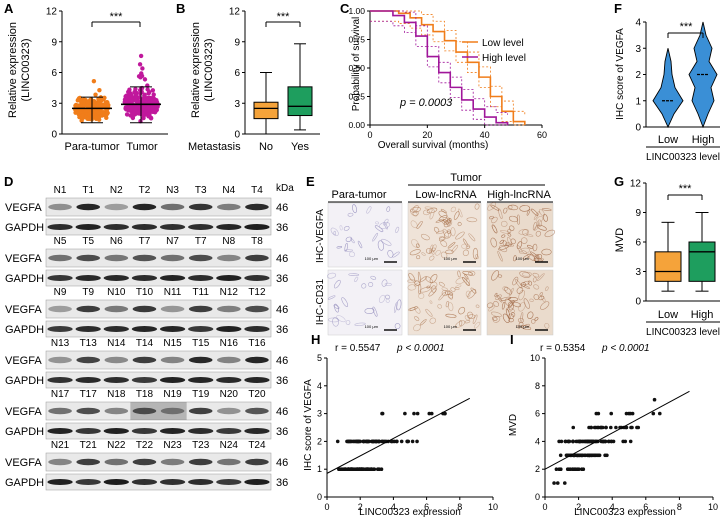 This screenshot has height=517, width=723. Describe the element at coordinates (638, 302) in the screenshot. I see `panel-g-y-tick-label: 0` at that location.